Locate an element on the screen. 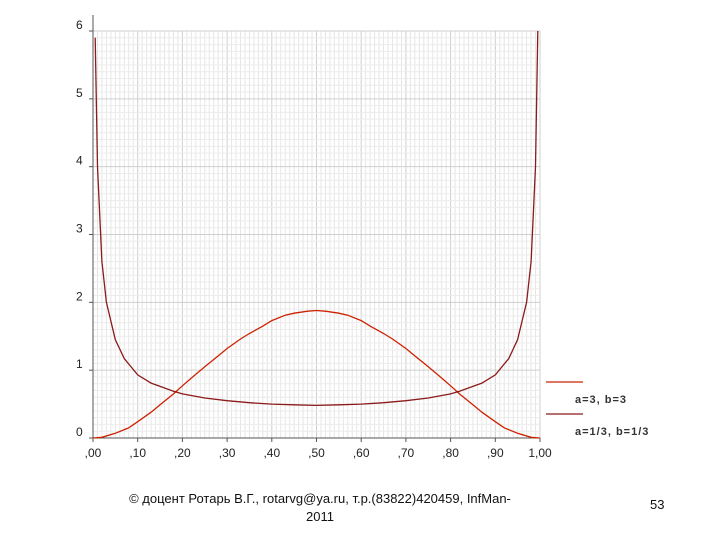 This screenshot has height=540, width=720. page-number: 53 is located at coordinates (657, 504).